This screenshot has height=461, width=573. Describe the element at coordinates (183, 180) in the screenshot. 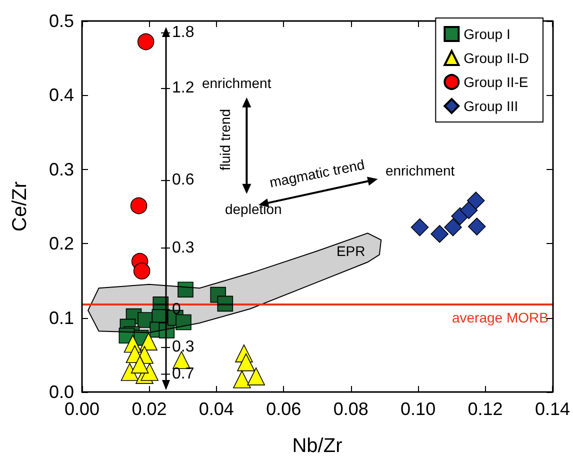

I see `annotation: 0.6` at that location.